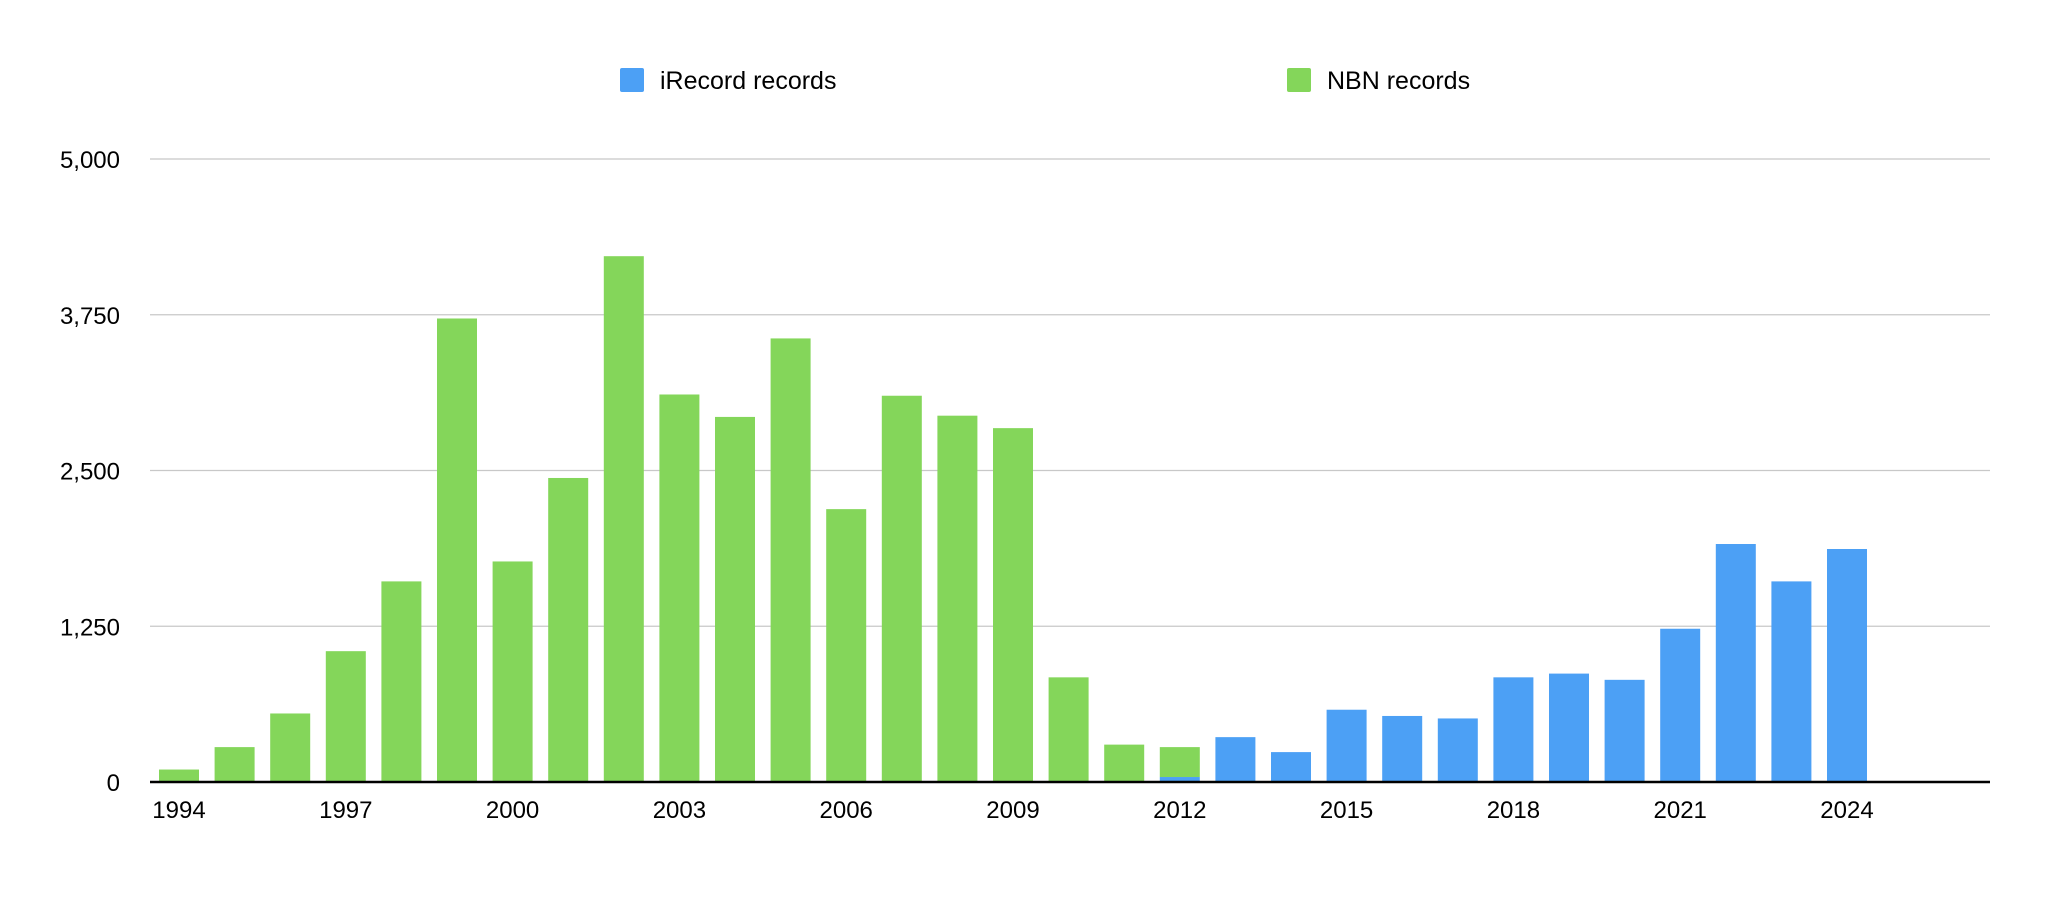 The height and width of the screenshot is (910, 2068). I want to click on x-tick-label: 2003, so click(679, 810).